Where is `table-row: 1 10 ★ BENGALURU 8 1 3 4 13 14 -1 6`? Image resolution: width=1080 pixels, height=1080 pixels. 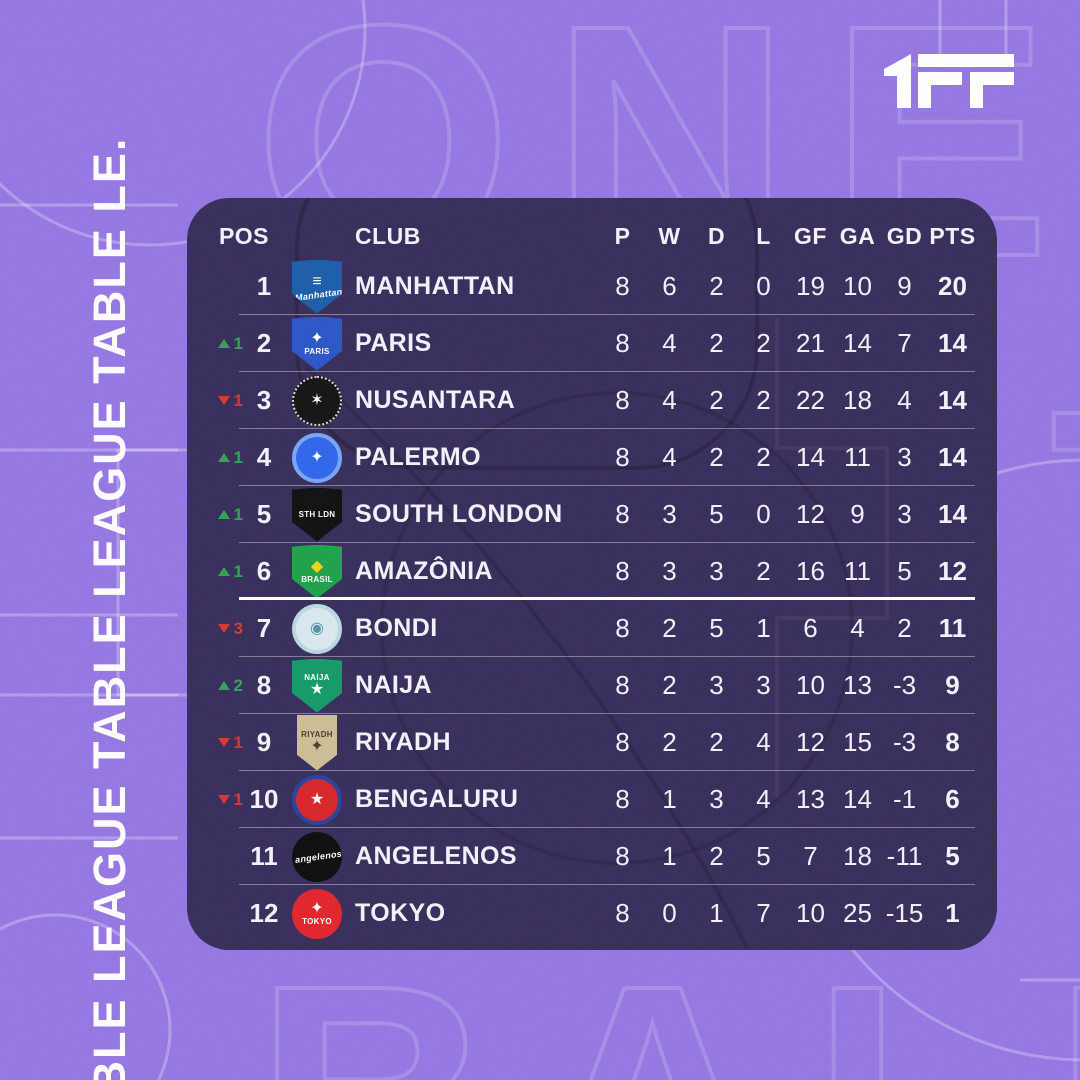 table-row: 1 10 ★ BENGALURU 8 1 3 4 13 14 -1 6 is located at coordinates (592, 799).